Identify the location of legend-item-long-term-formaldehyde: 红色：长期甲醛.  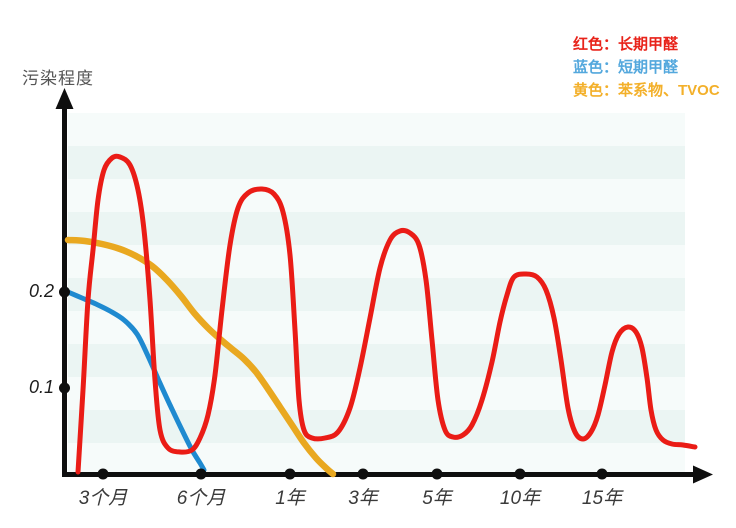
(626, 44).